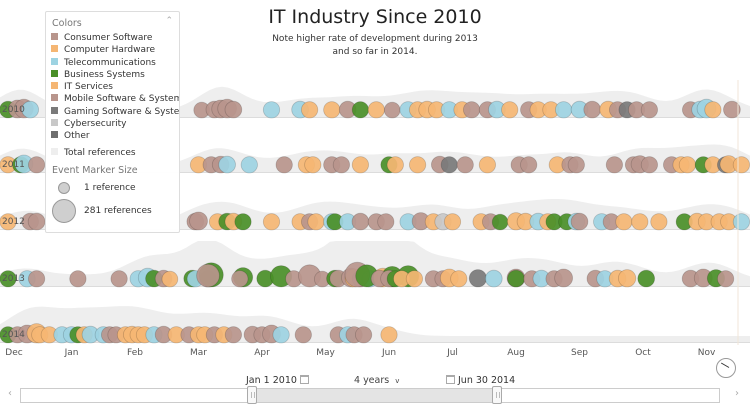 The height and width of the screenshot is (410, 750). I want to click on legend-item: Consumer Software, so click(115, 38).